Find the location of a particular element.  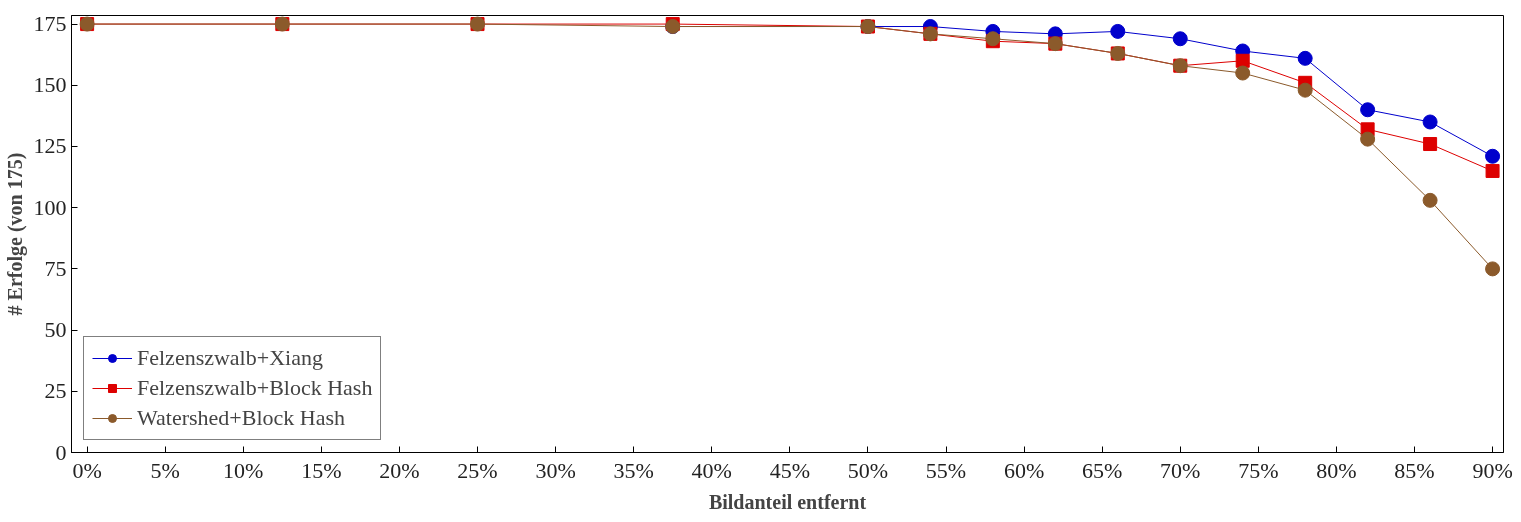

y-tick-label: 50 is located at coordinates (55, 330).